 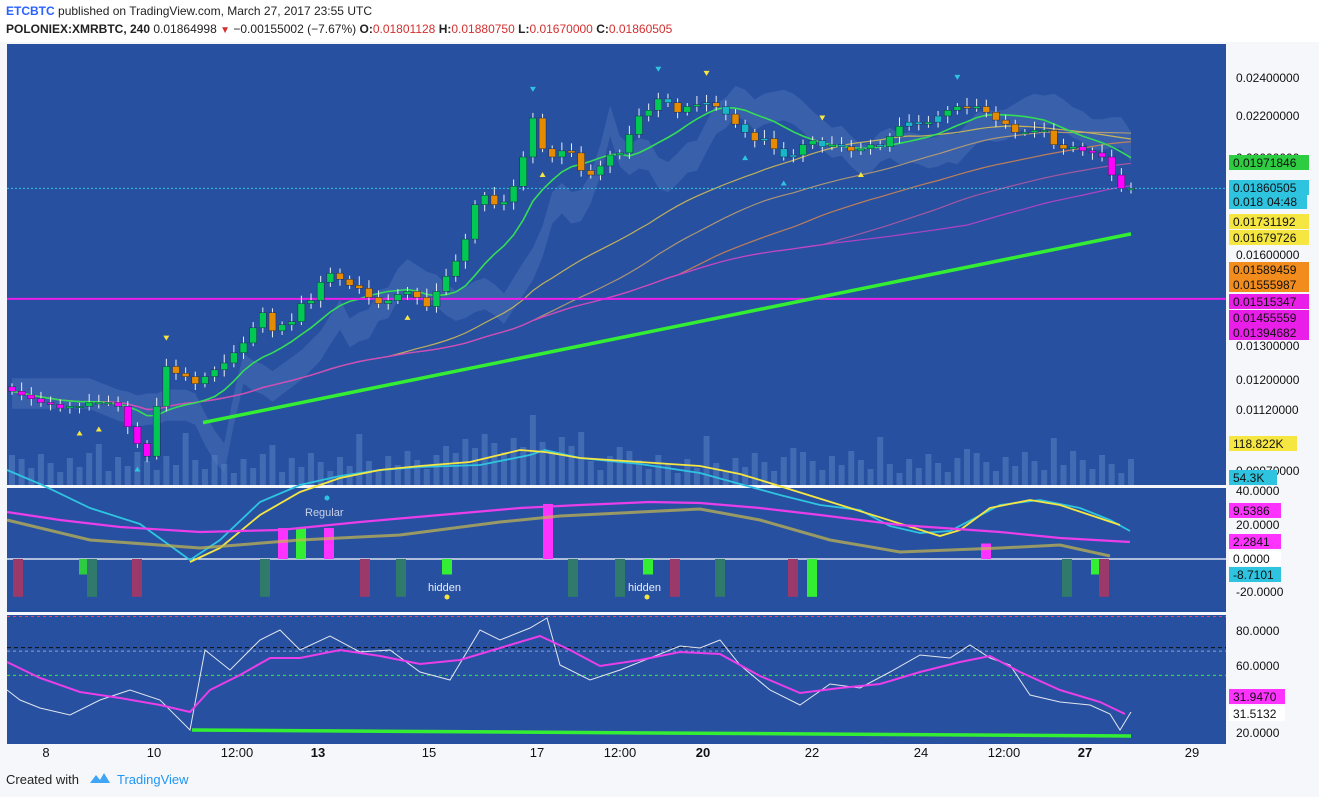 What do you see at coordinates (404, 29) in the screenshot?
I see `open-value: 0.01801128` at bounding box center [404, 29].